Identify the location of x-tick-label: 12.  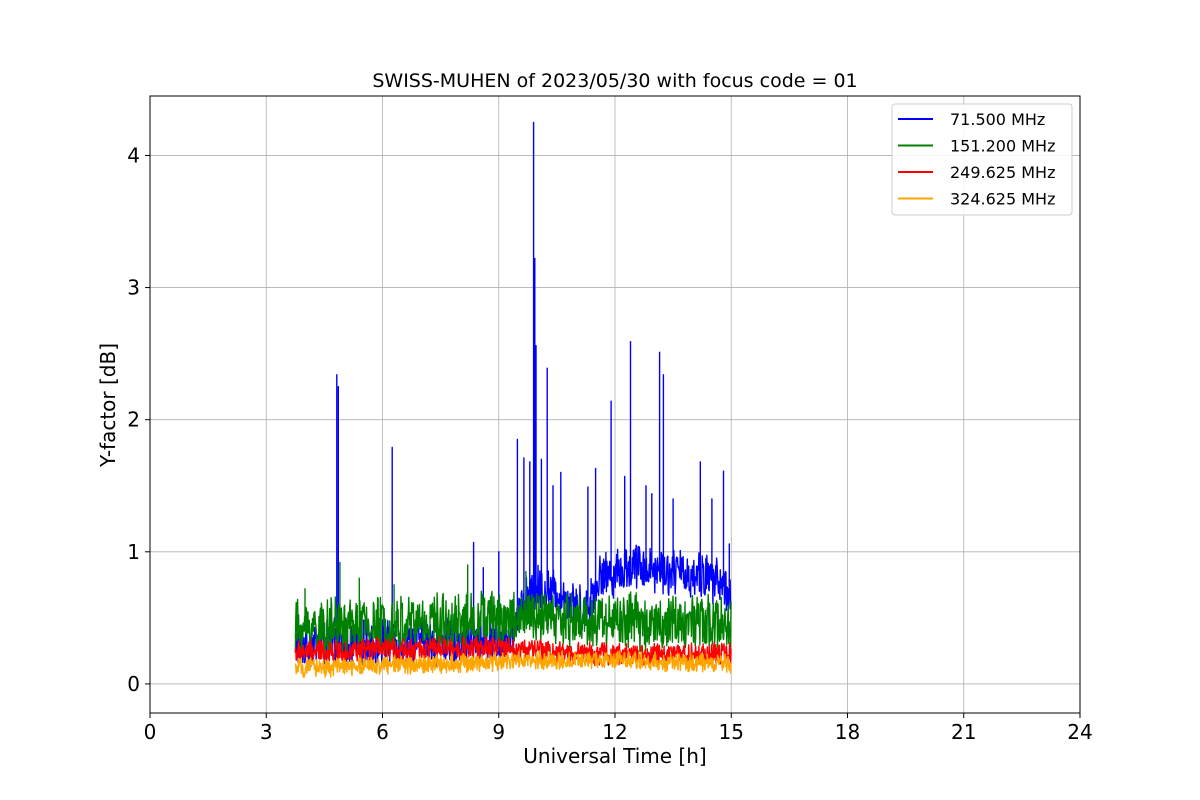
(614, 732).